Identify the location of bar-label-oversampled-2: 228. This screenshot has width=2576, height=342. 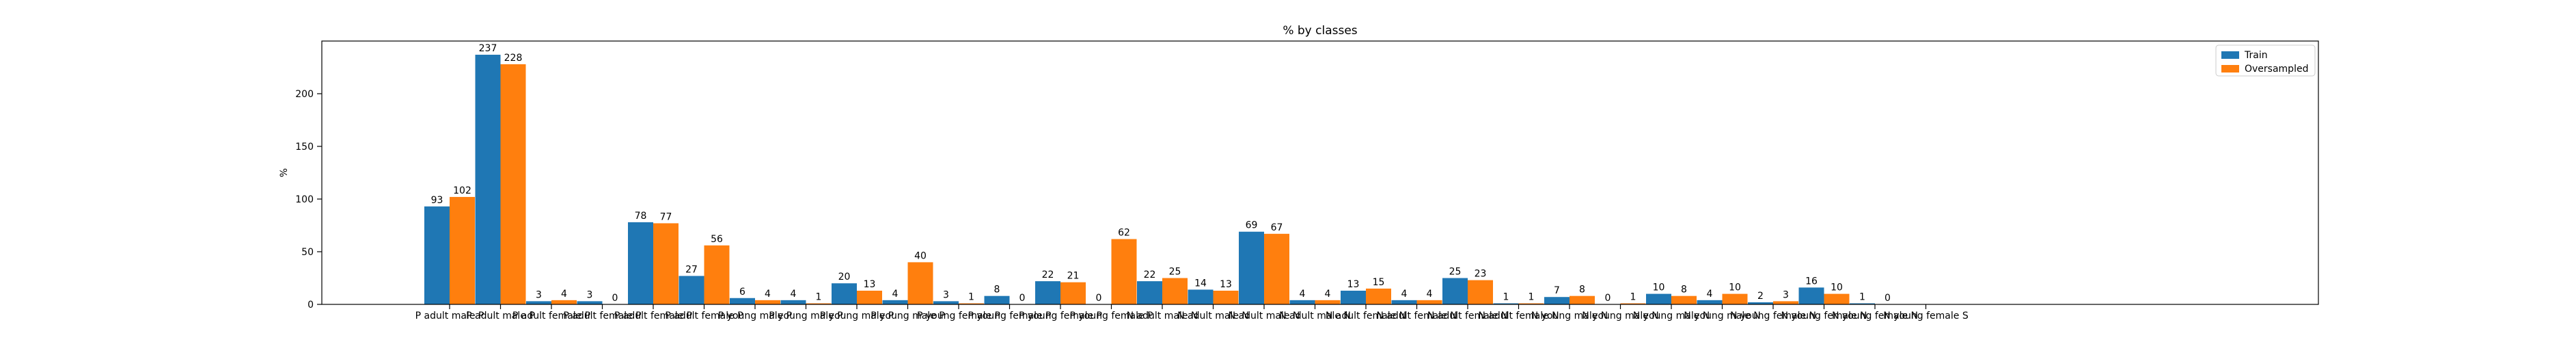
(513, 59).